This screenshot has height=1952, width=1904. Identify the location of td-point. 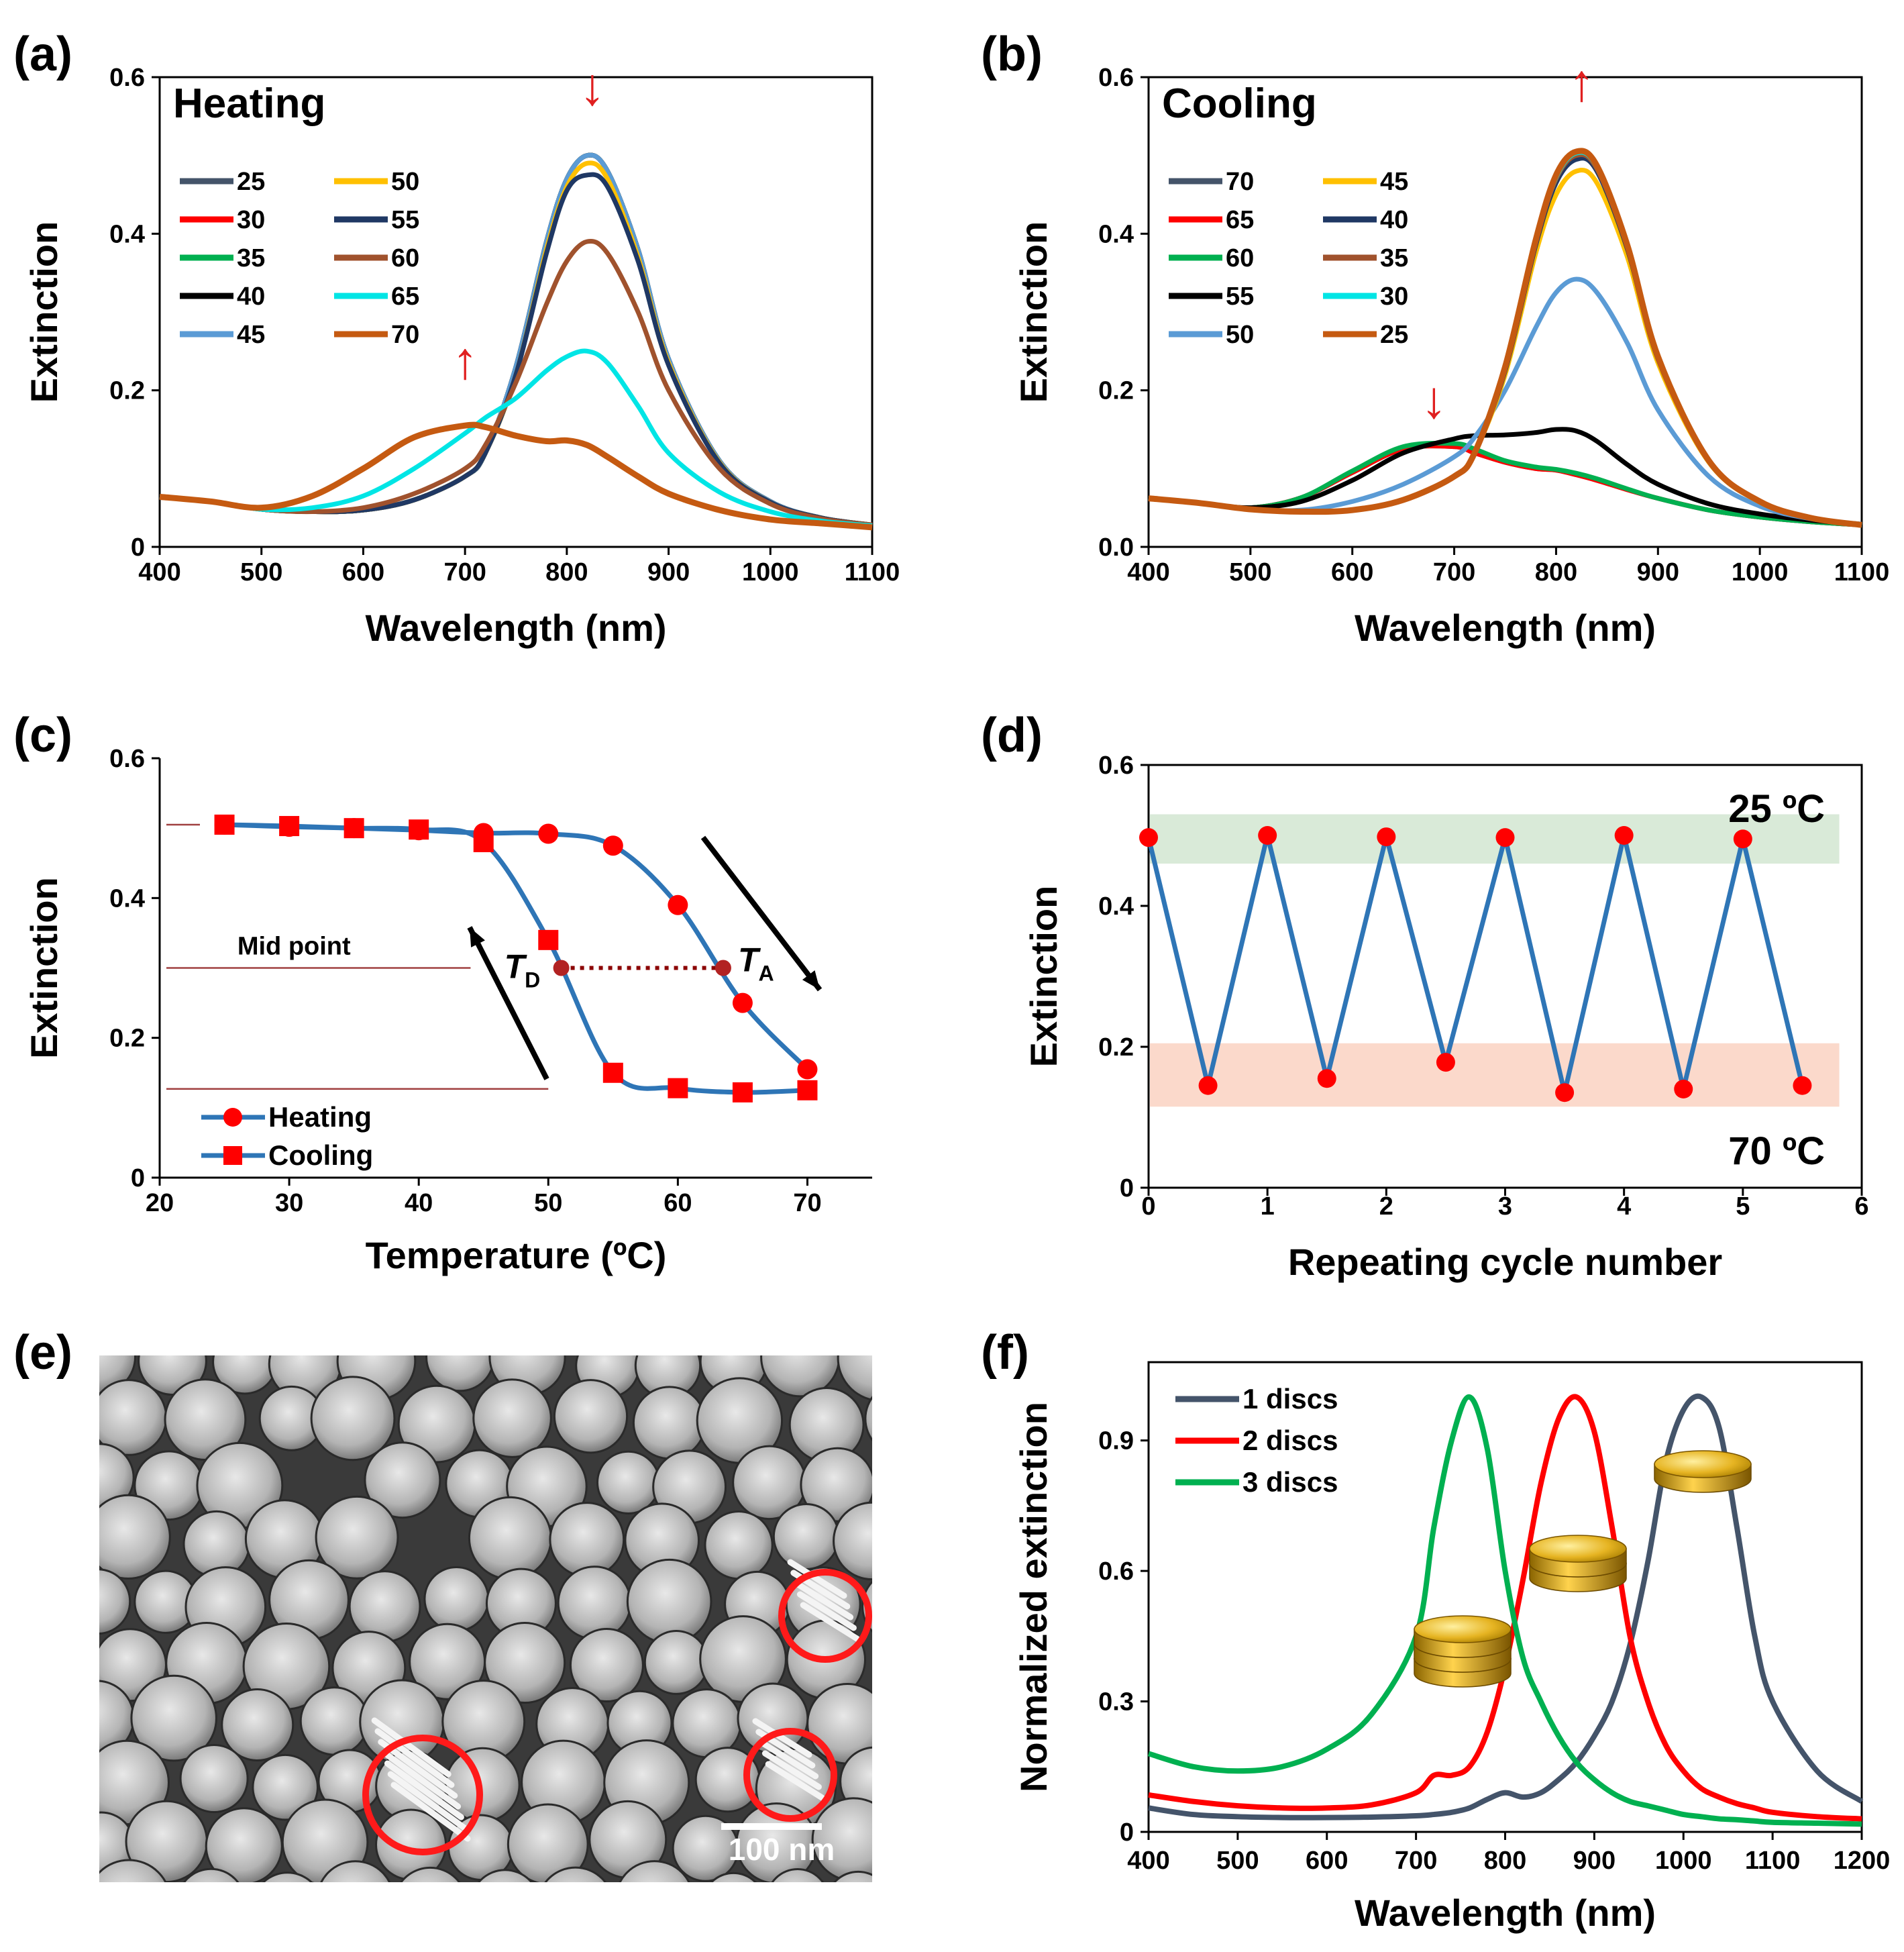
(561, 968).